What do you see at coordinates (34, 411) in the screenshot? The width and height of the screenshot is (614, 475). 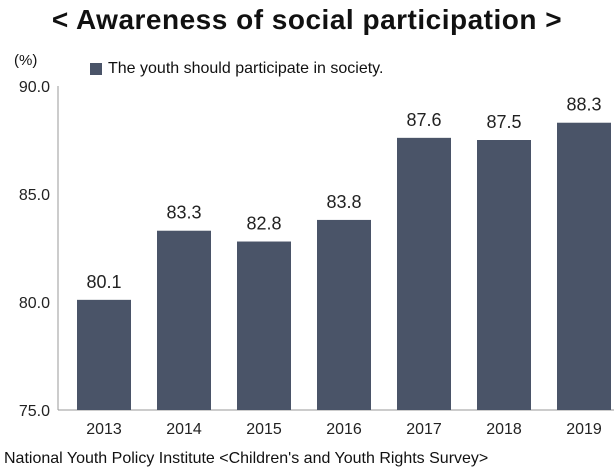 I see `y-tick-label: 75.0` at bounding box center [34, 411].